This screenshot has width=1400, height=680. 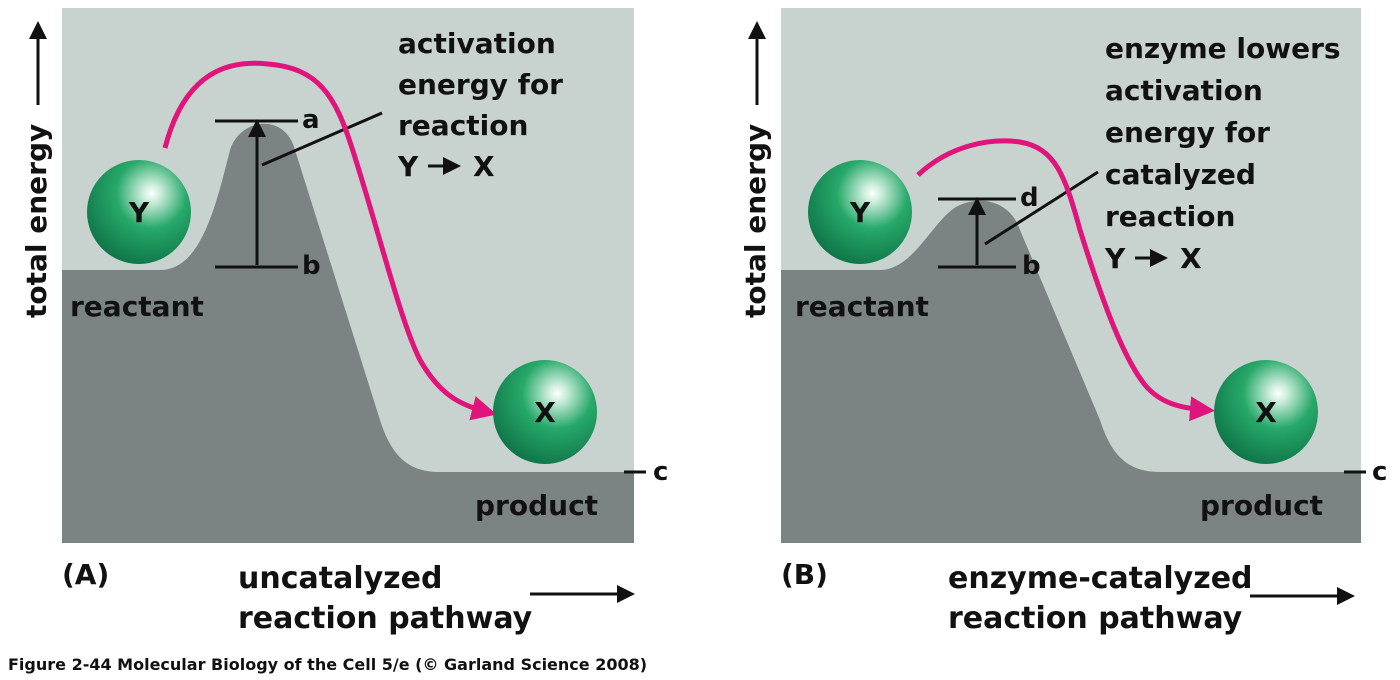 I want to click on panel-a-label: (A), so click(x=85, y=574).